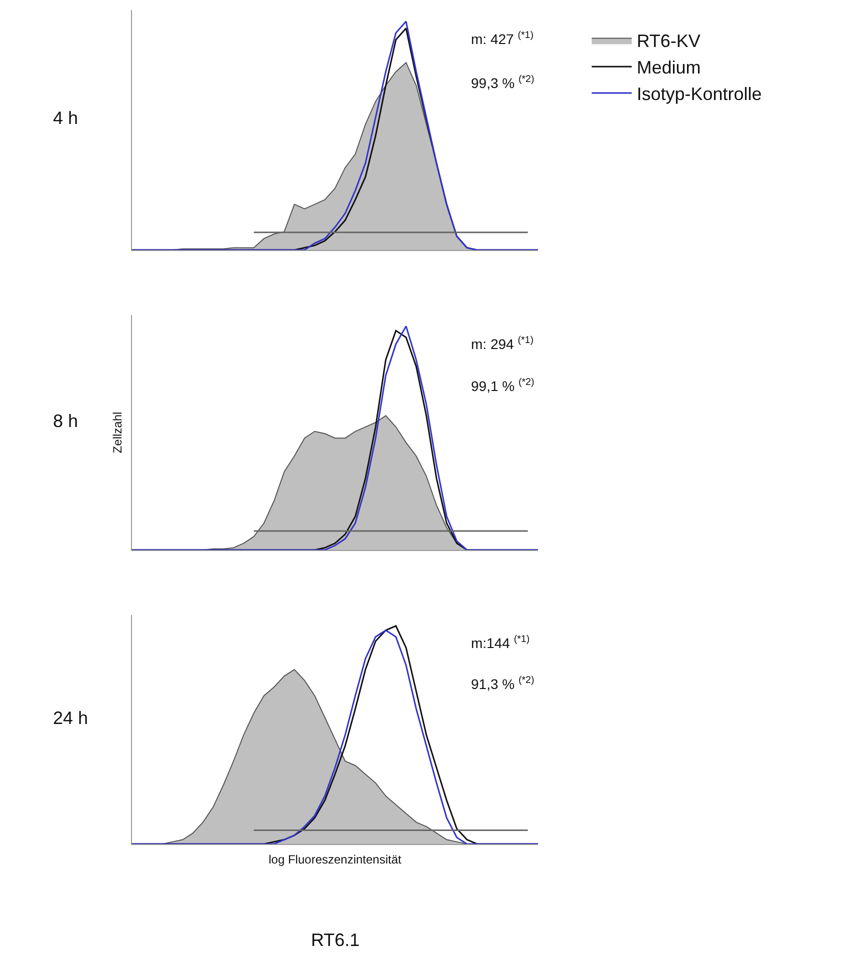 The image size is (865, 954). I want to click on annotation: m: 294 $^{(*1)}$, so click(502, 343).